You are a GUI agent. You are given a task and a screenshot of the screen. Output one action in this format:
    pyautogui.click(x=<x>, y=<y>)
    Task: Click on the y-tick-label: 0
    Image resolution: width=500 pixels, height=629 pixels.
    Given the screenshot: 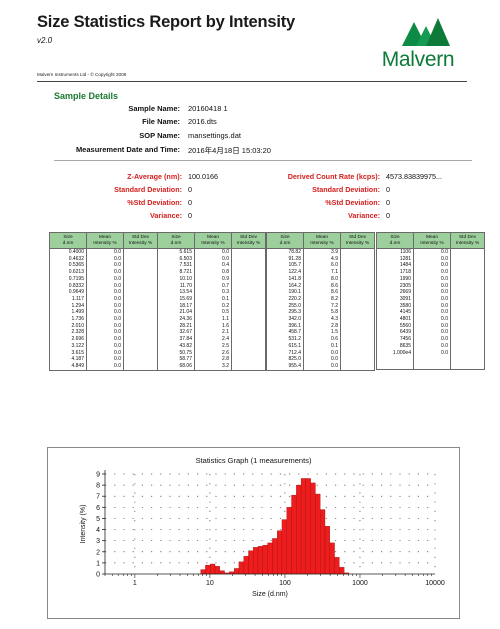 What is the action you would take?
    pyautogui.click(x=98, y=575)
    